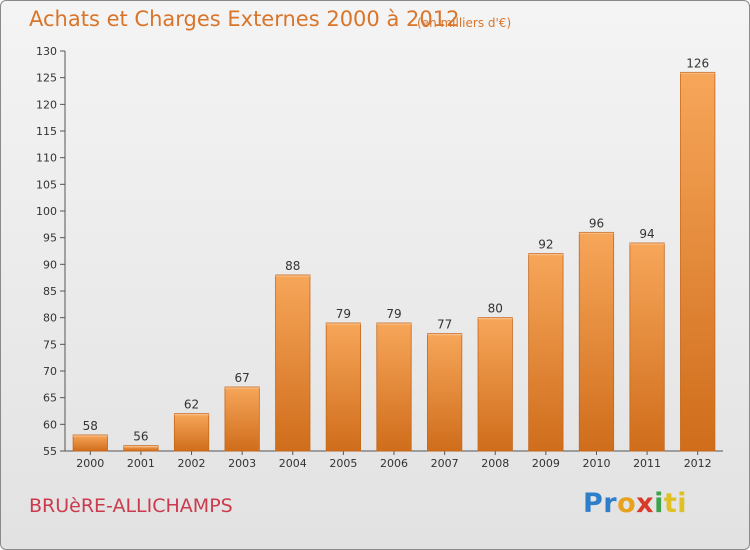 This screenshot has height=550, width=750. I want to click on logo-letters: ti, so click(675, 503).